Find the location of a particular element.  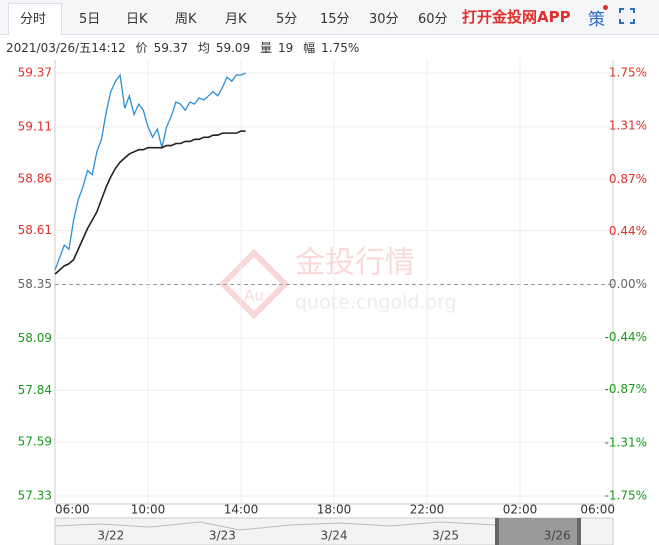

navigator-label: 3/26 is located at coordinates (557, 536).